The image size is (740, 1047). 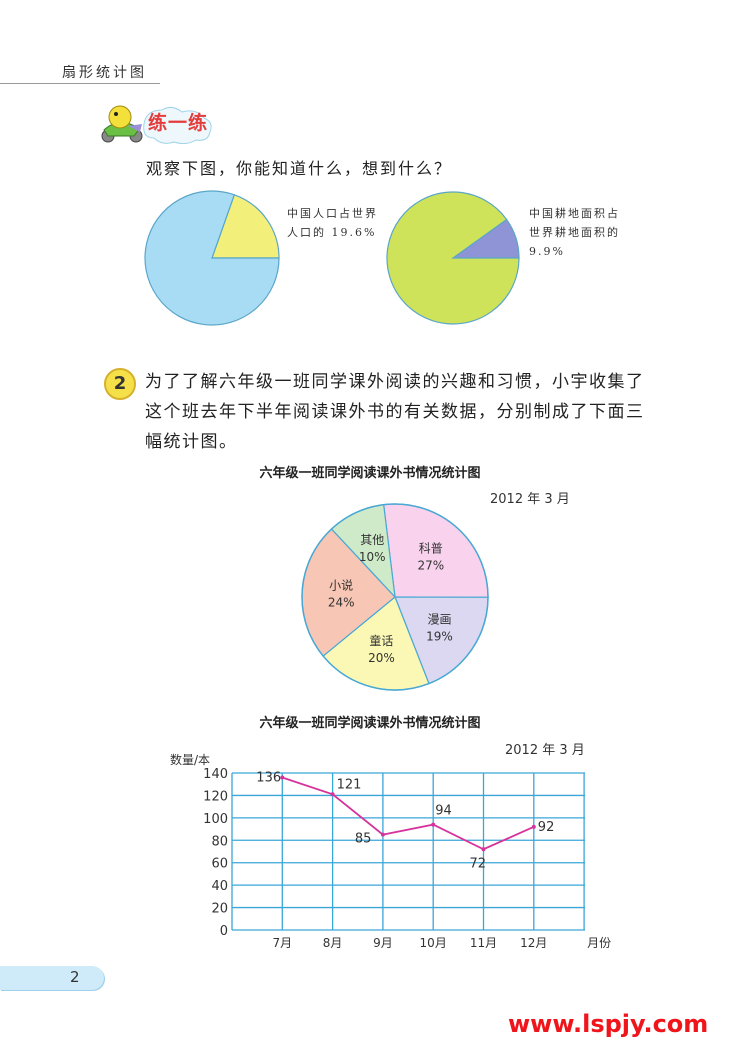 I want to click on pie-slice-label: 小说, so click(x=341, y=584).